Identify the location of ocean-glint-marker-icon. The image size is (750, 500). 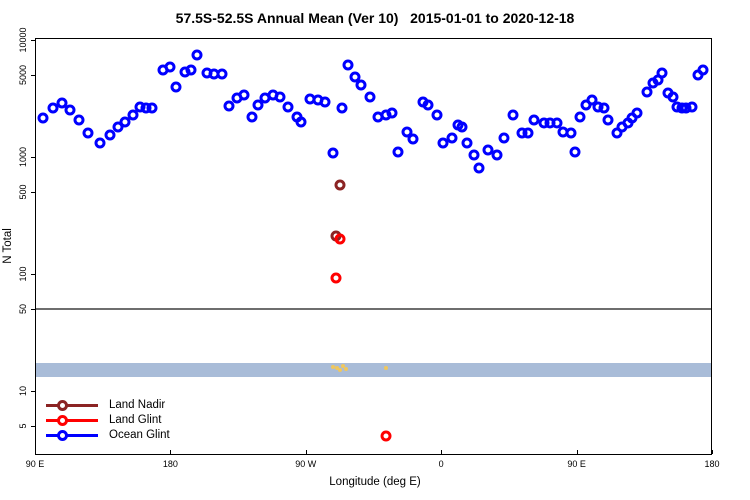
(72, 435).